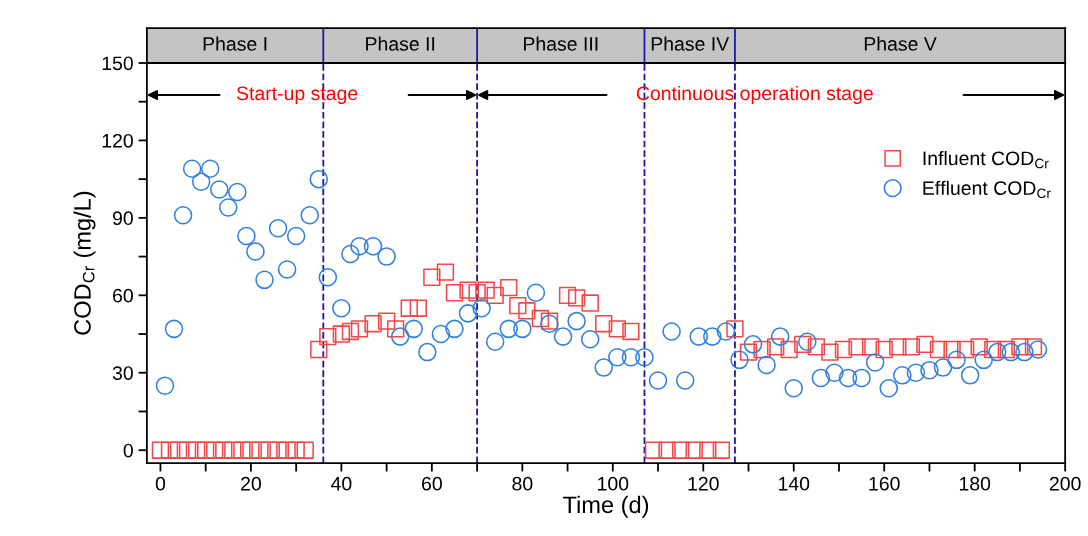 The image size is (1088, 536). I want to click on annotation: Continuous operation stage, so click(754, 95).